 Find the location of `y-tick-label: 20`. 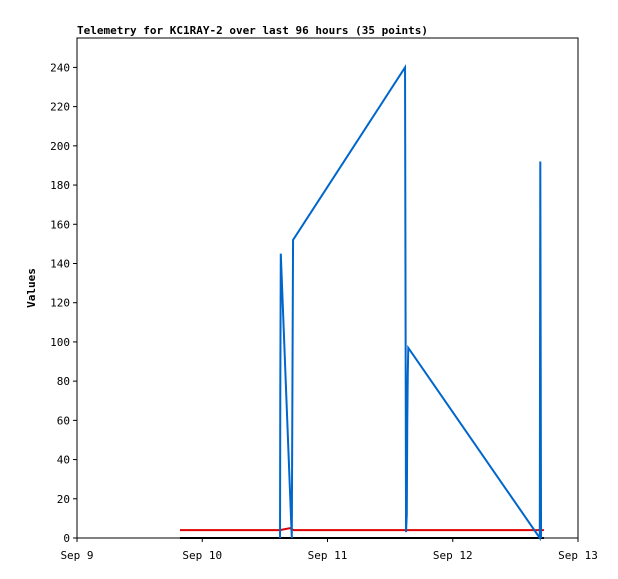

y-tick-label: 20 is located at coordinates (63, 499).